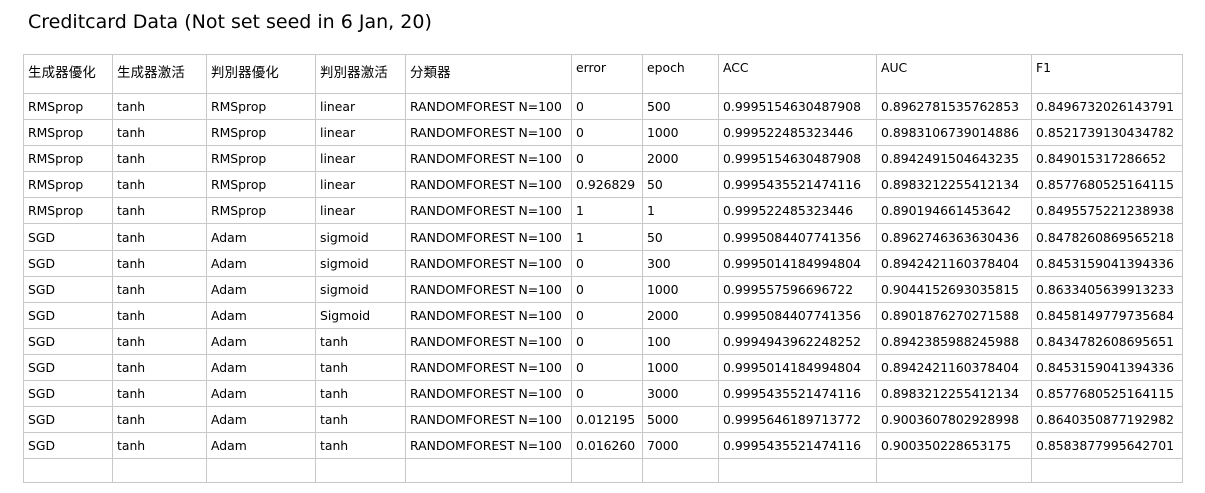  I want to click on table-cell: 0.9995014184994804, so click(797, 263).